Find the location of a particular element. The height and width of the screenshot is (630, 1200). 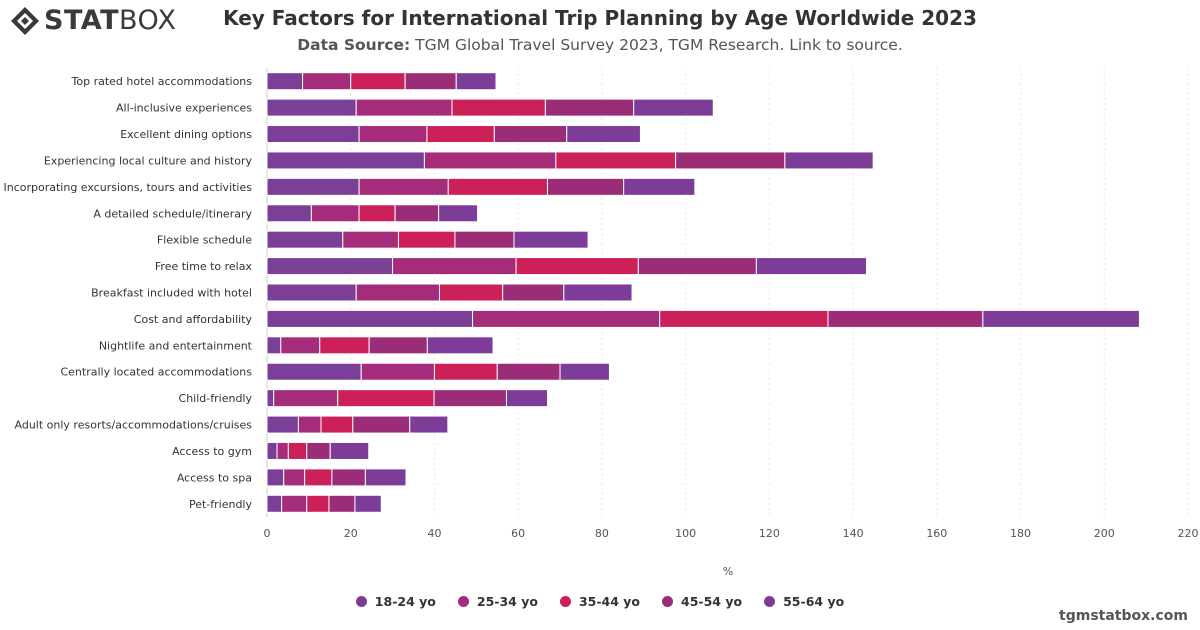

footer-site: tgmstatbox.com is located at coordinates (1123, 616).